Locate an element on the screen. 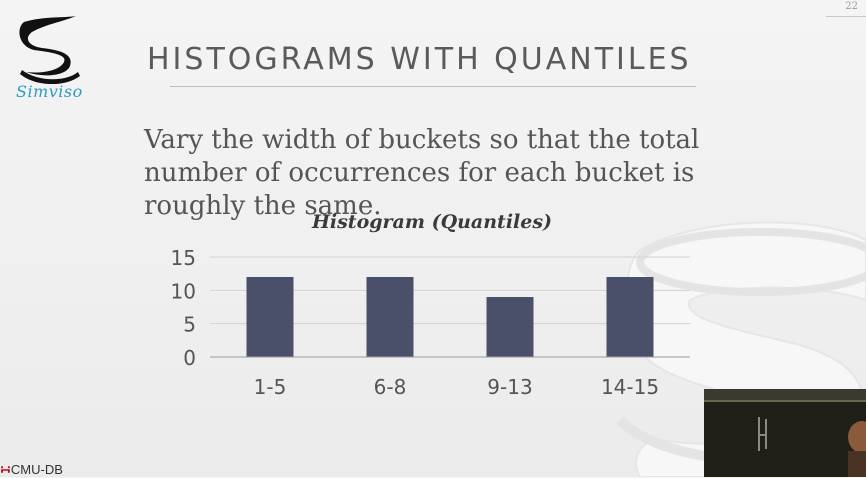 Image resolution: width=866 pixels, height=478 pixels. y-tick-label: 15 is located at coordinates (183, 258).